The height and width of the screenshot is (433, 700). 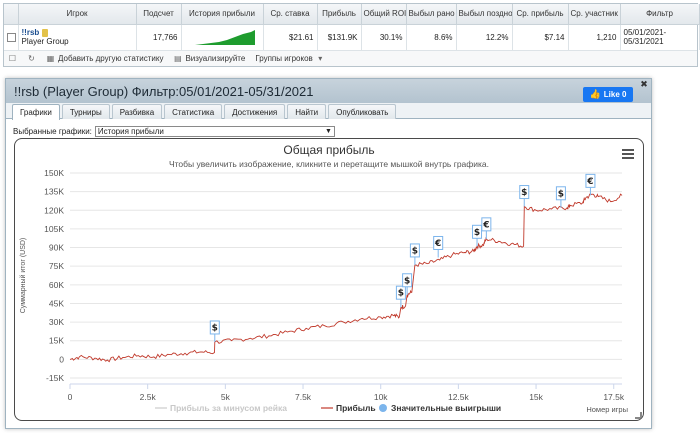 What do you see at coordinates (536, 397) in the screenshot?
I see `x-tick-label: 15k` at bounding box center [536, 397].